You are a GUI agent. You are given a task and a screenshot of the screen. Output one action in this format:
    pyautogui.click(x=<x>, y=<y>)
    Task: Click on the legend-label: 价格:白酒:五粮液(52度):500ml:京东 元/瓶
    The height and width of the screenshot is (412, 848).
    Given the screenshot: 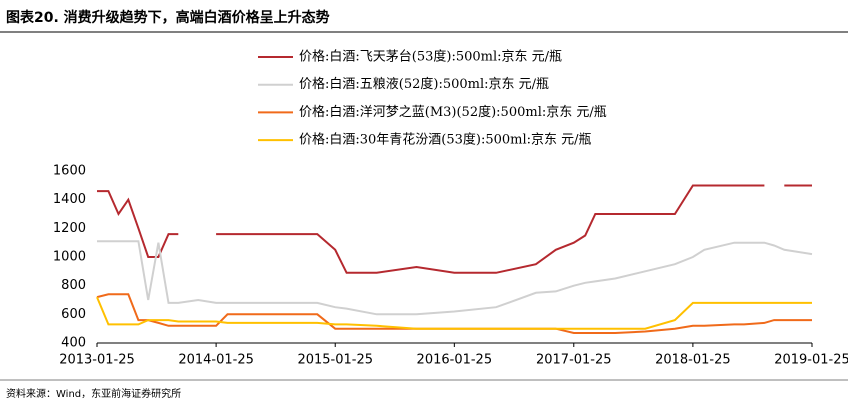 What is the action you would take?
    pyautogui.click(x=424, y=84)
    